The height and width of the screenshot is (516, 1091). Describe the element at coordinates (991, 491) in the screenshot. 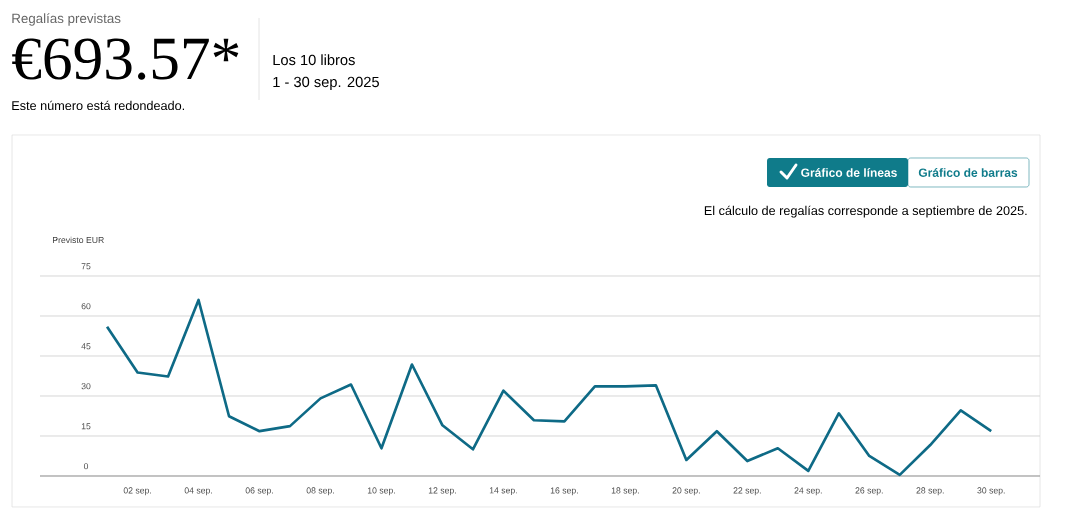

I see `x-tick-label: 30 sep.` at that location.